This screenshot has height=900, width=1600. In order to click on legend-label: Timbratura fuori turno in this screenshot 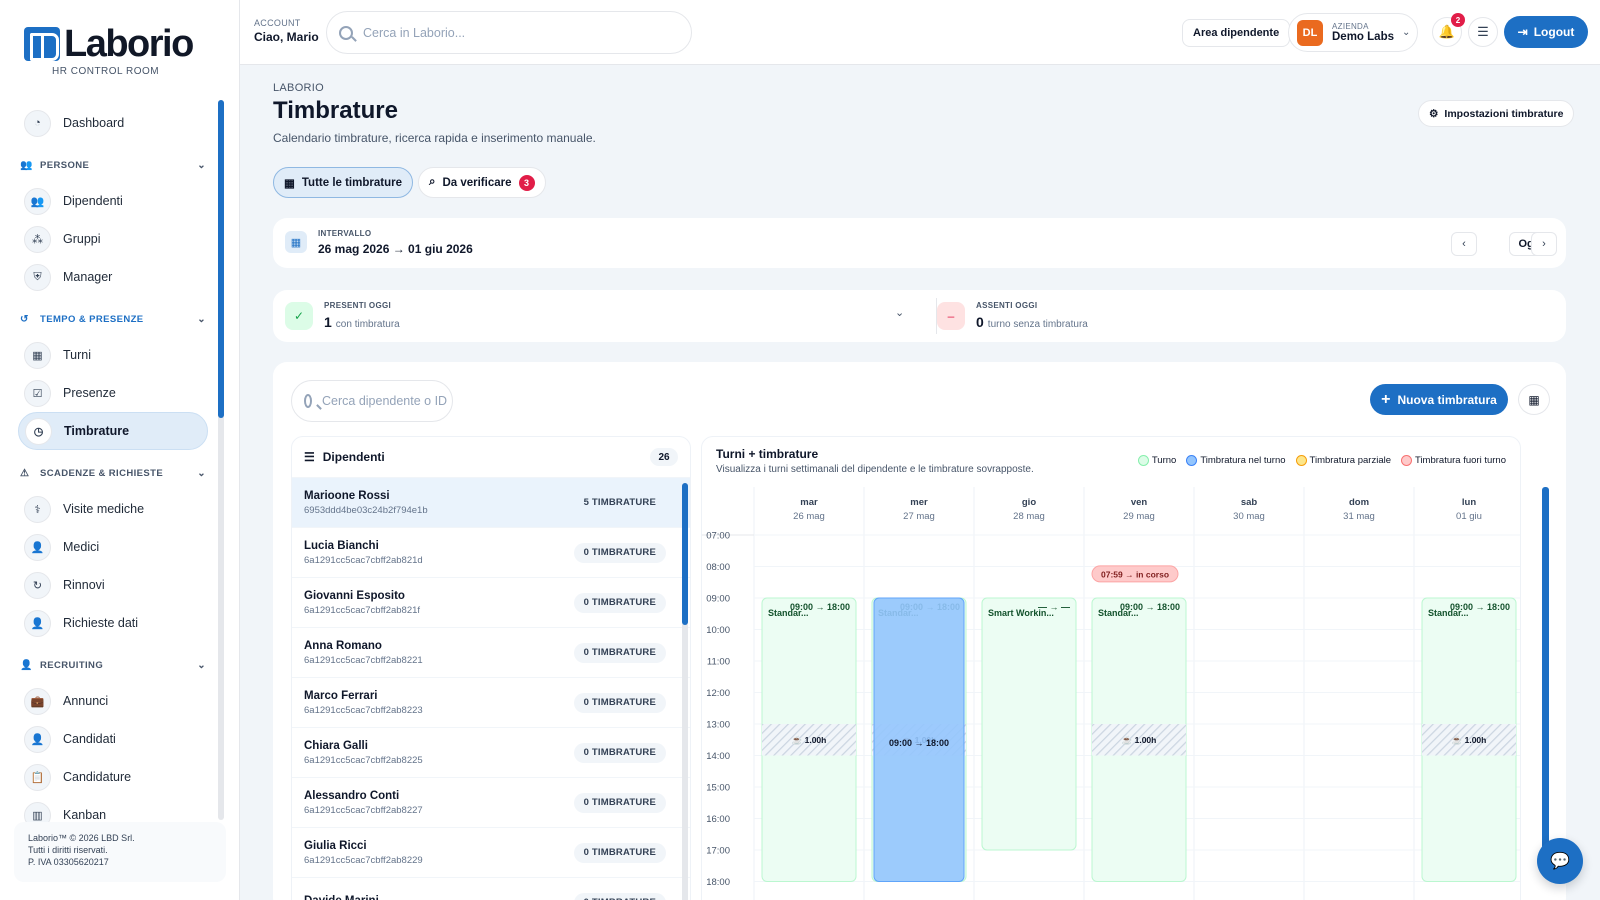, I will do `click(1460, 460)`.